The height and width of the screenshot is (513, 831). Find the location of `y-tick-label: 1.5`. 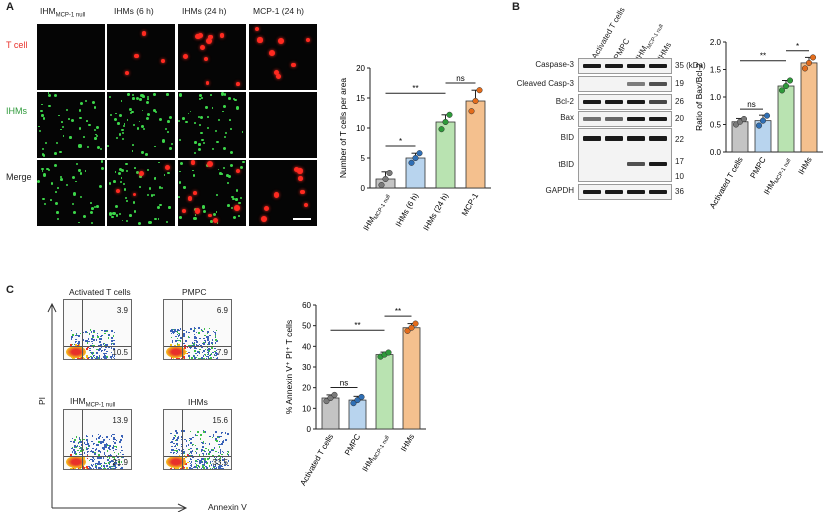

y-tick-label: 1.5 is located at coordinates (716, 70).